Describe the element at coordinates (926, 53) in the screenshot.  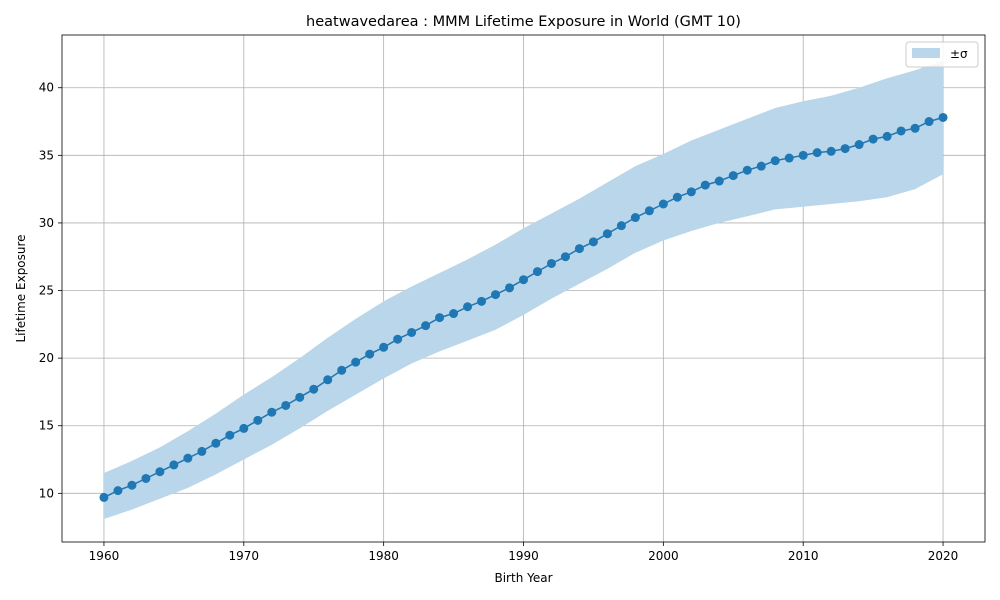
I see `legend-swatch-sigma` at that location.